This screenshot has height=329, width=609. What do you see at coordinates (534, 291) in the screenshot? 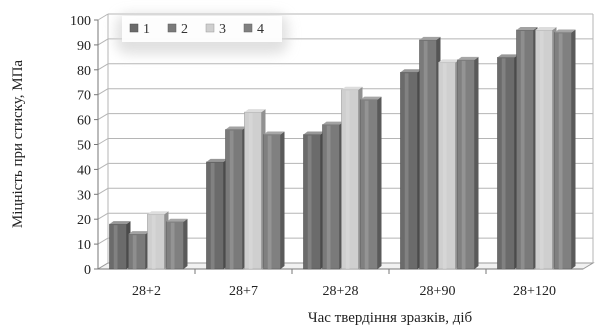
I see `x-tick-label: 28+120` at bounding box center [534, 291].